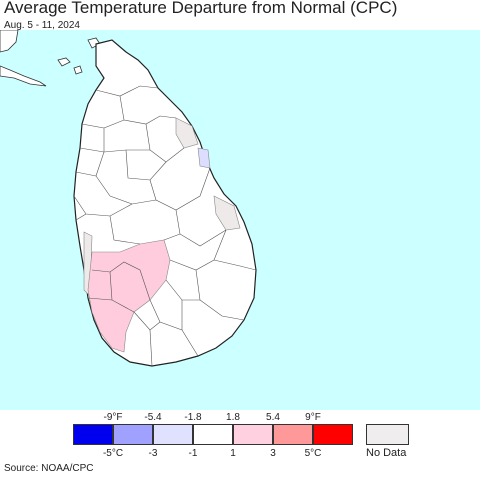  Describe the element at coordinates (49, 468) in the screenshot. I see `source-credit: Source: NOAA/CPC` at that location.